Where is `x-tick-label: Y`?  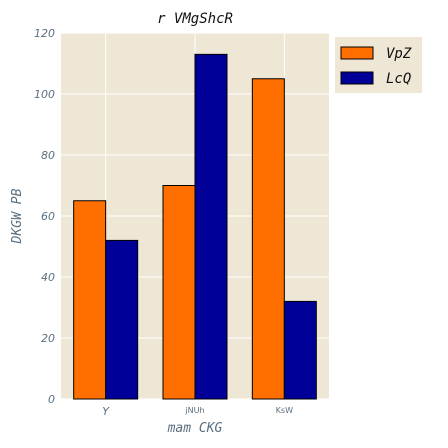 x-tick-label: Y is located at coordinates (106, 411).